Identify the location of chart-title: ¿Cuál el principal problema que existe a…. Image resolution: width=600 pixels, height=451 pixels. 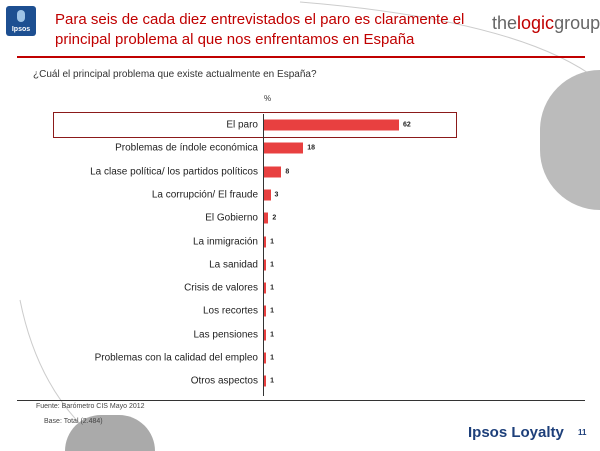
(175, 74).